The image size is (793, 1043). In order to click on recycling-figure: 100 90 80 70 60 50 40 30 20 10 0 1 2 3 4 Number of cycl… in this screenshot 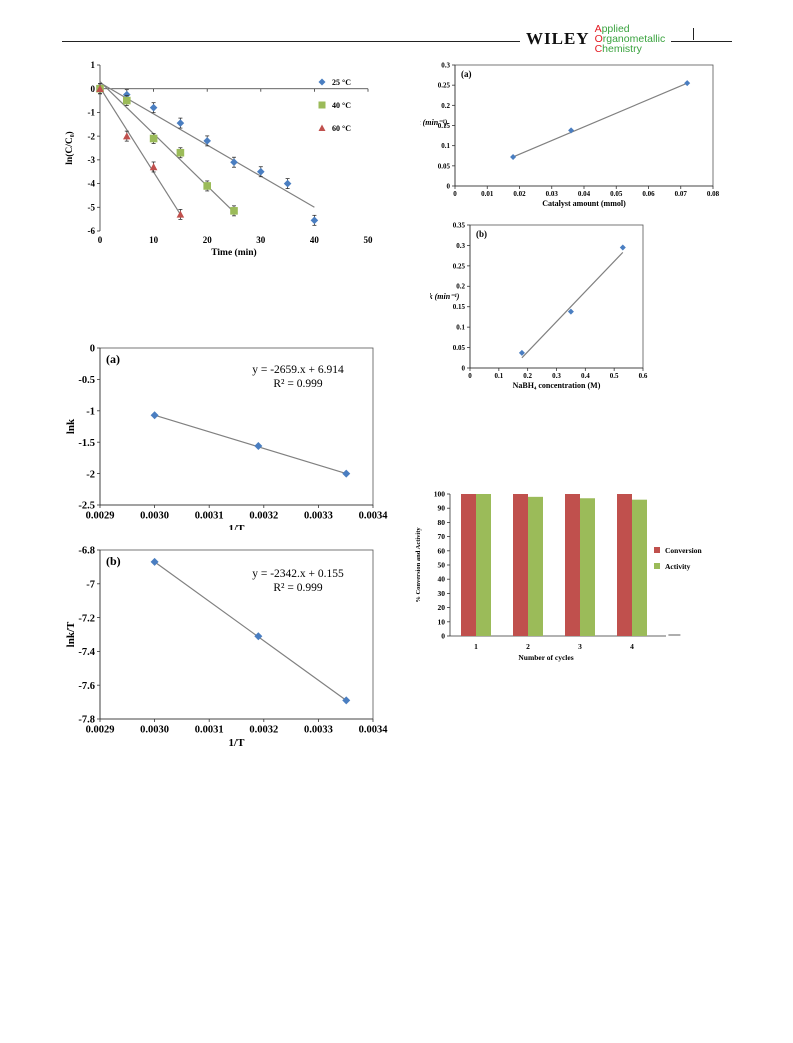, I will do `click(560, 573)`.